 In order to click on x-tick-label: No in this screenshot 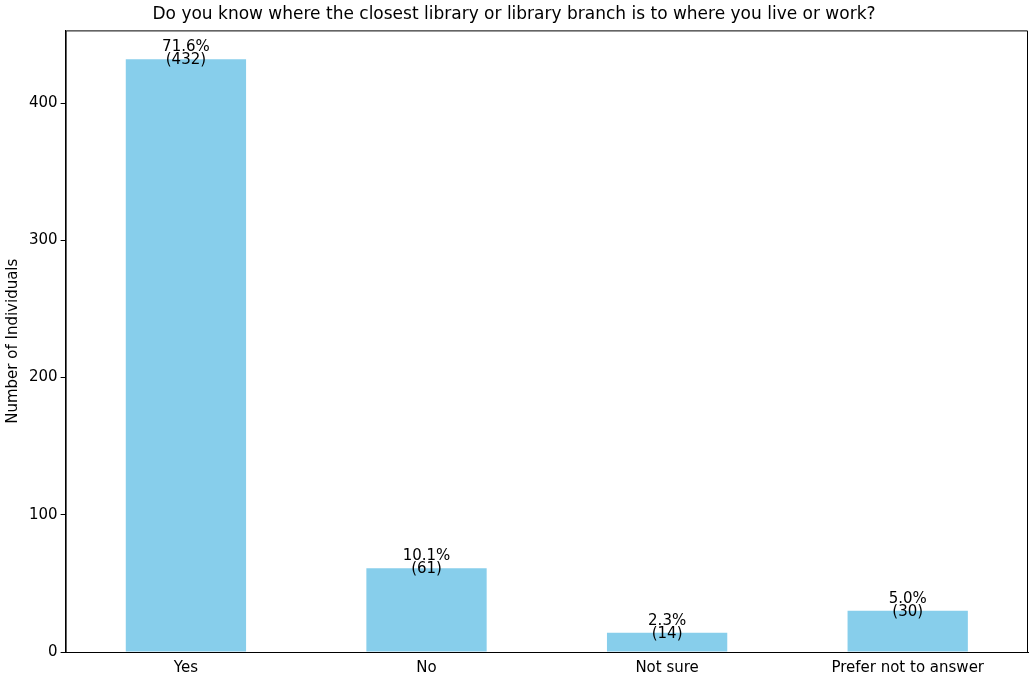, I will do `click(426, 666)`.